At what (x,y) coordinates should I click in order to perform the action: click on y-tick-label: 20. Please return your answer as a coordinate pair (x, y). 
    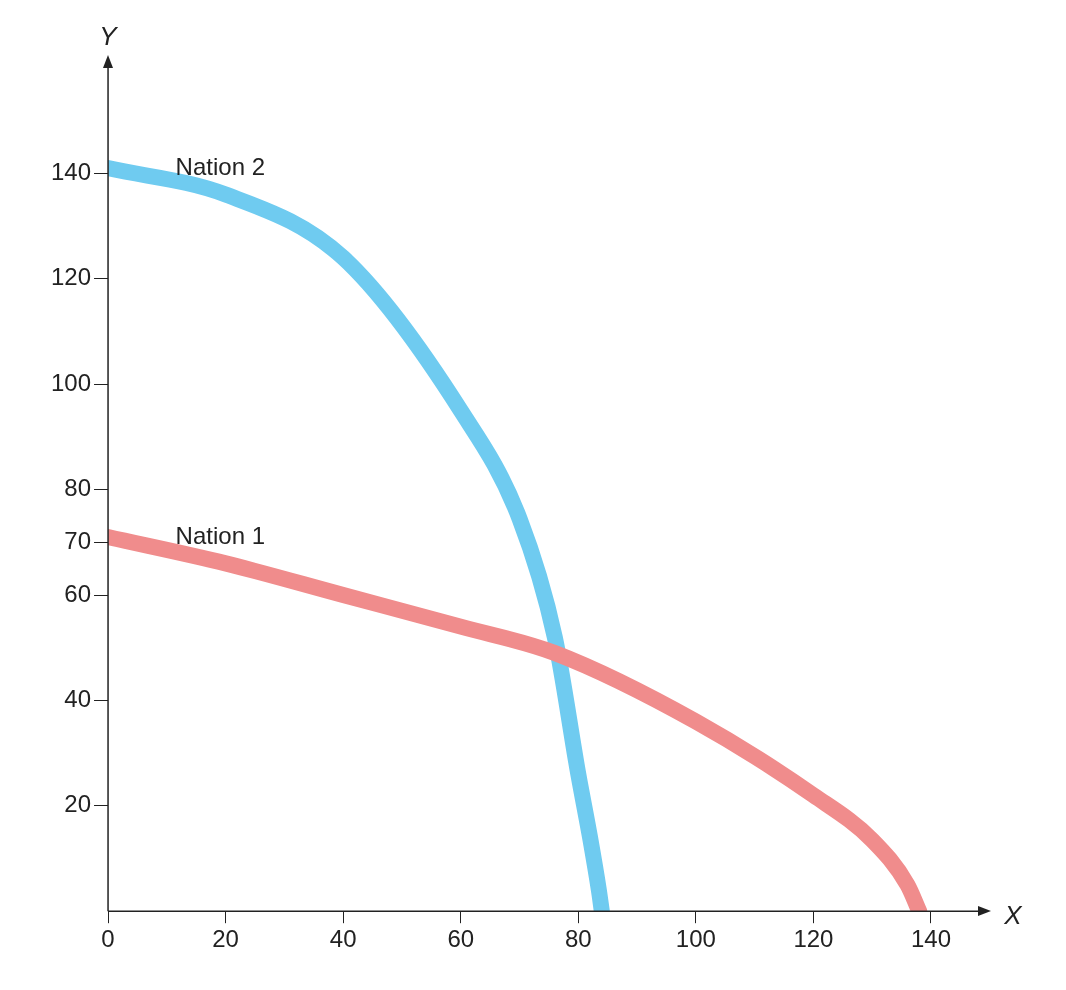
    Looking at the image, I should click on (78, 804).